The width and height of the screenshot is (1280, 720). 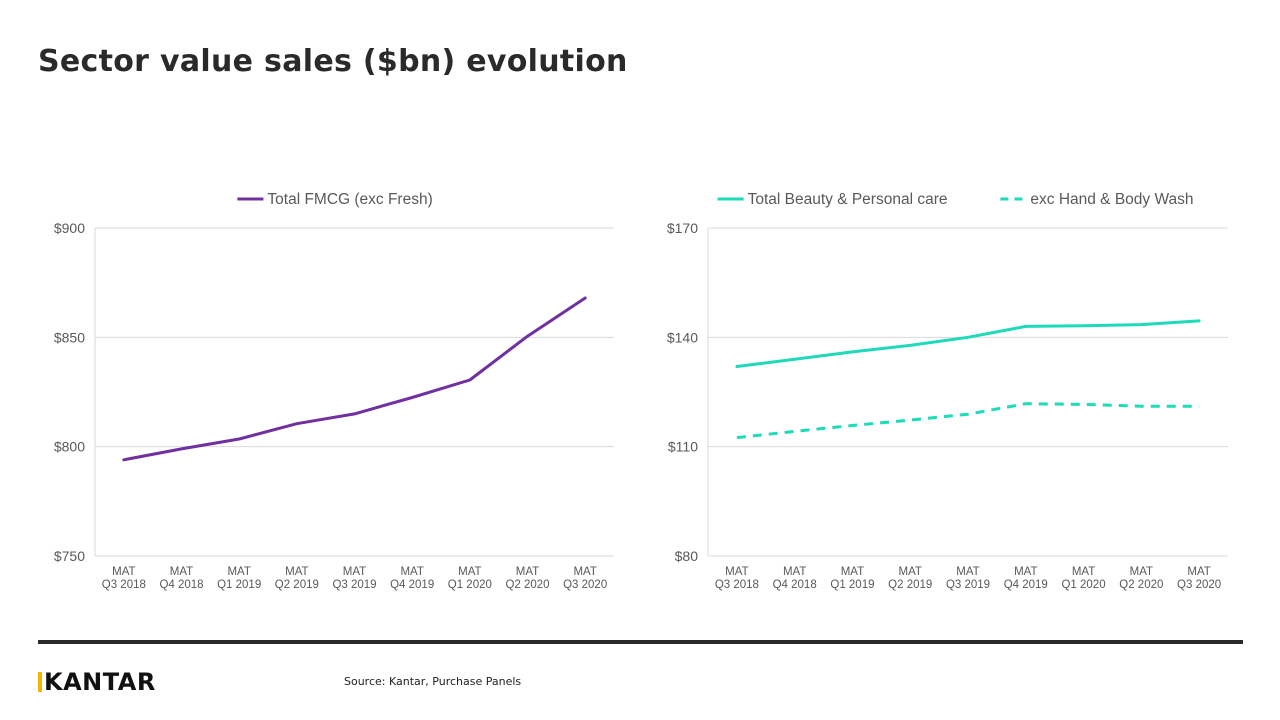 What do you see at coordinates (527, 585) in the screenshot?
I see `fmcg-xtick-label: Q2 2020` at bounding box center [527, 585].